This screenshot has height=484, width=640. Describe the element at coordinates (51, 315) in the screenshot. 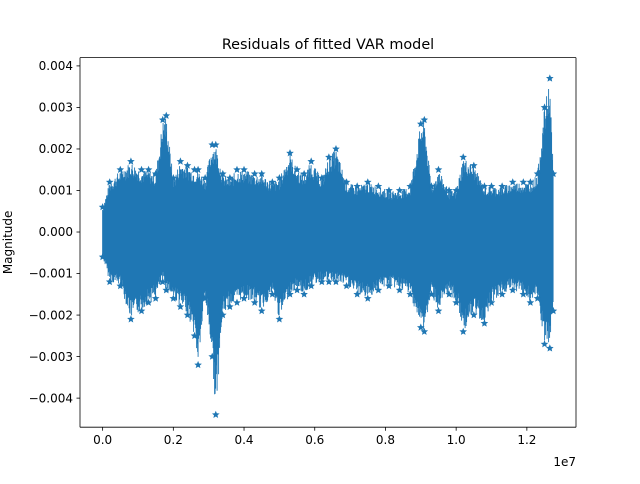

I see `y-tick-label: −0.002` at that location.